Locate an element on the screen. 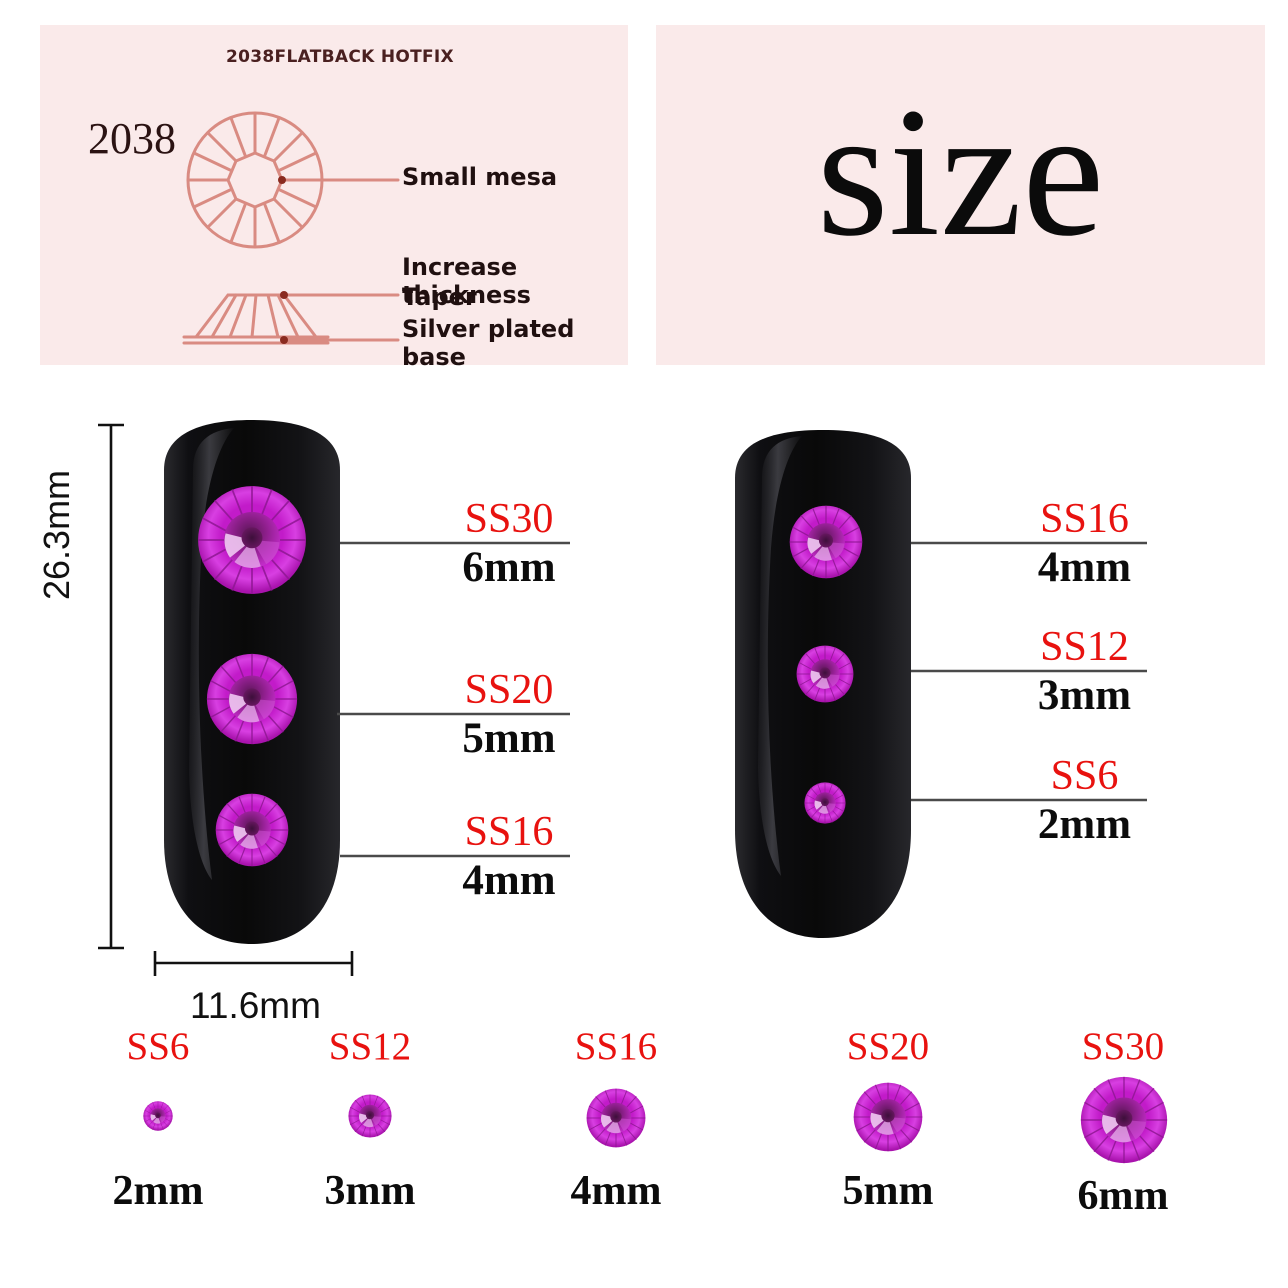 The image size is (1288, 1288). swatch-ss16: SS16 4mm is located at coordinates (616, 1120).